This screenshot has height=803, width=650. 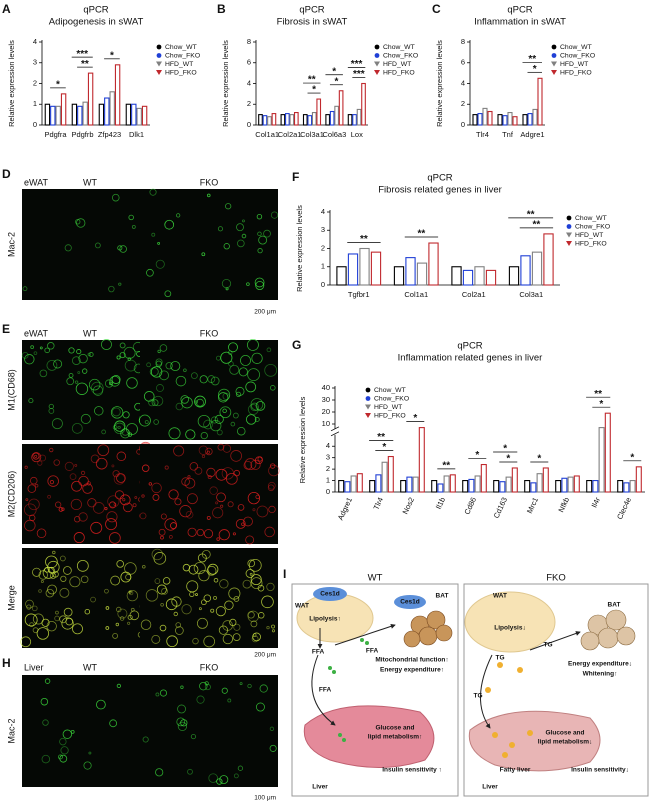 I want to click on column-label: FKO, so click(x=209, y=182).